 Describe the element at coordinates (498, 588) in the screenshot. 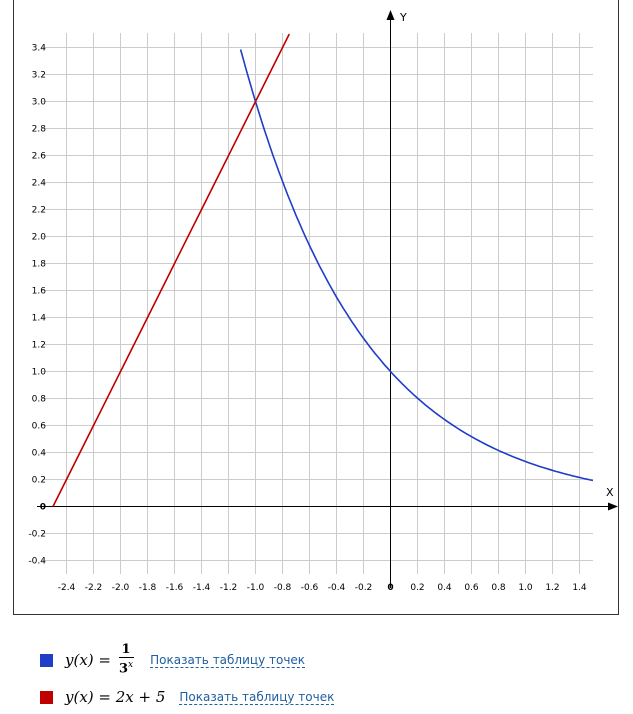

I see `x-tick-label: 0.8` at that location.